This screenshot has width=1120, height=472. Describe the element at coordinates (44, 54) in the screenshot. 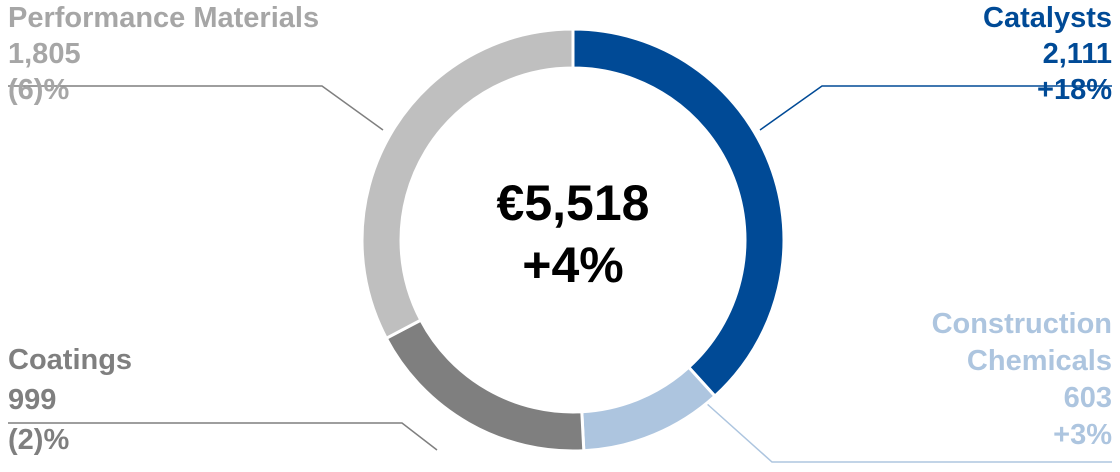

I see `label-value: 1,805` at that location.